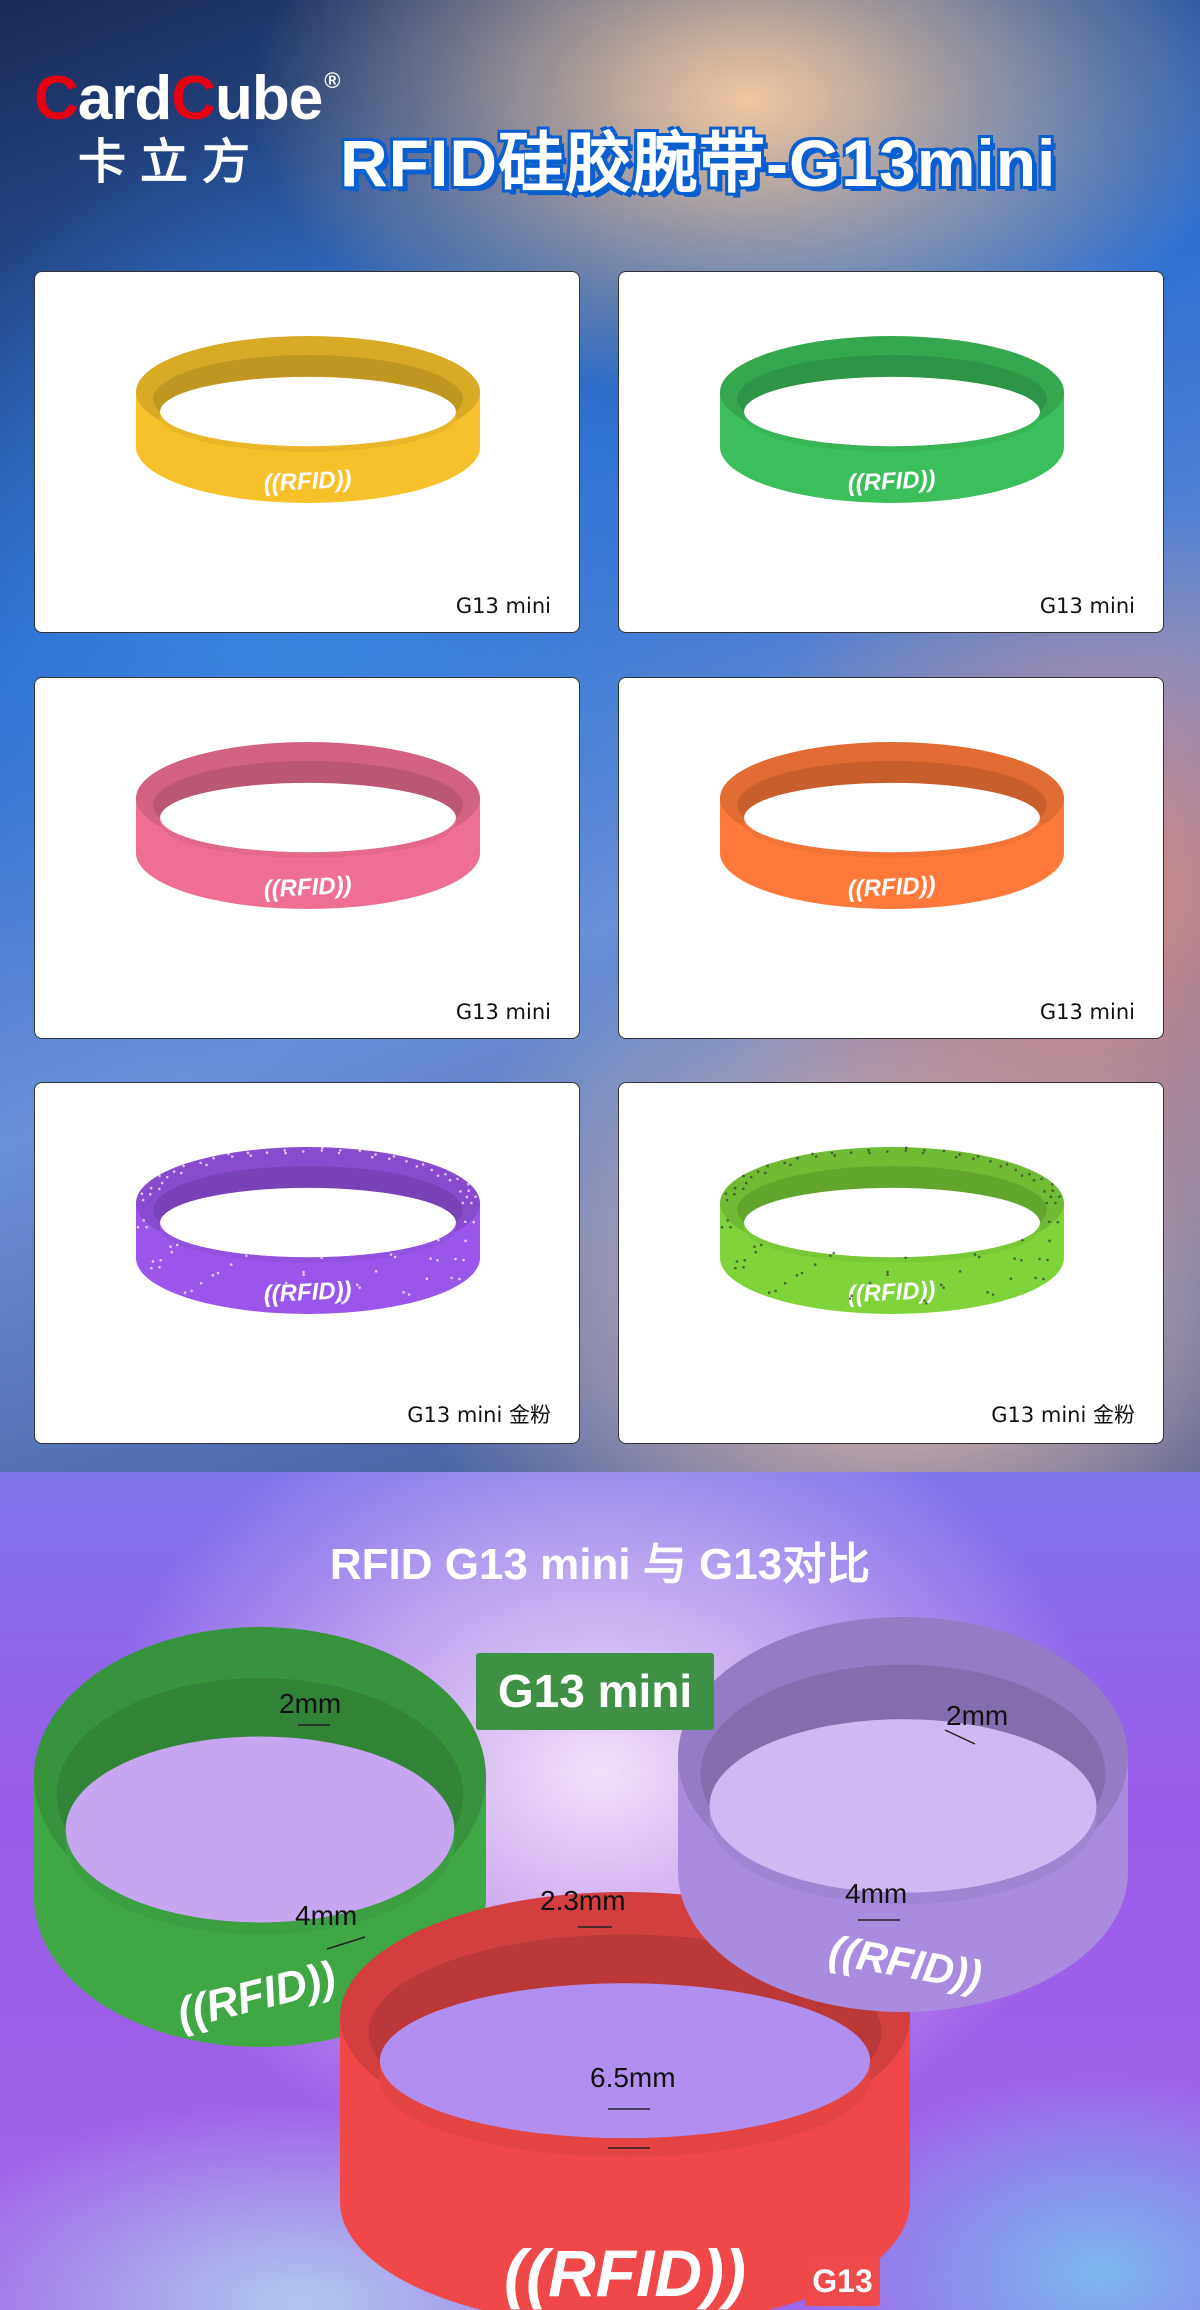 Image resolution: width=1200 pixels, height=2310 pixels. What do you see at coordinates (1063, 1415) in the screenshot?
I see `product-caption: G13 mini 金粉` at bounding box center [1063, 1415].